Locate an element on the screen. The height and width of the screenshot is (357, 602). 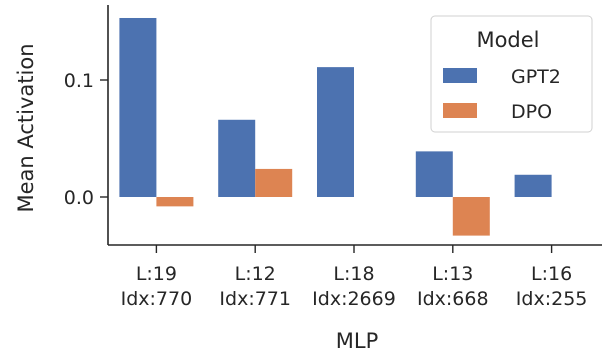
y-axis-title: Mean Activation is located at coordinates (26, 127).